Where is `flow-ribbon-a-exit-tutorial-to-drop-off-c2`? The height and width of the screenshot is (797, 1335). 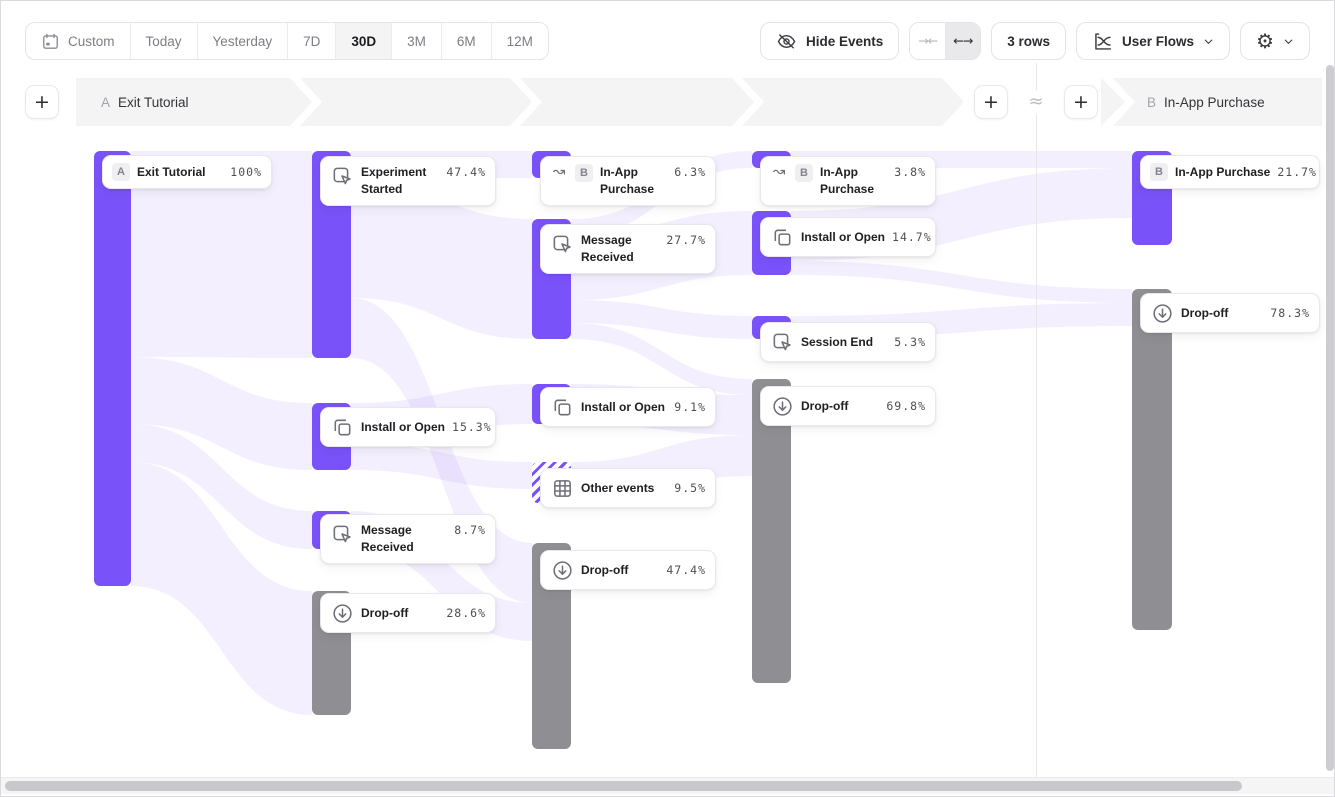 flow-ribbon-a-exit-tutorial-to-drop-off-c2 is located at coordinates (221, 588).